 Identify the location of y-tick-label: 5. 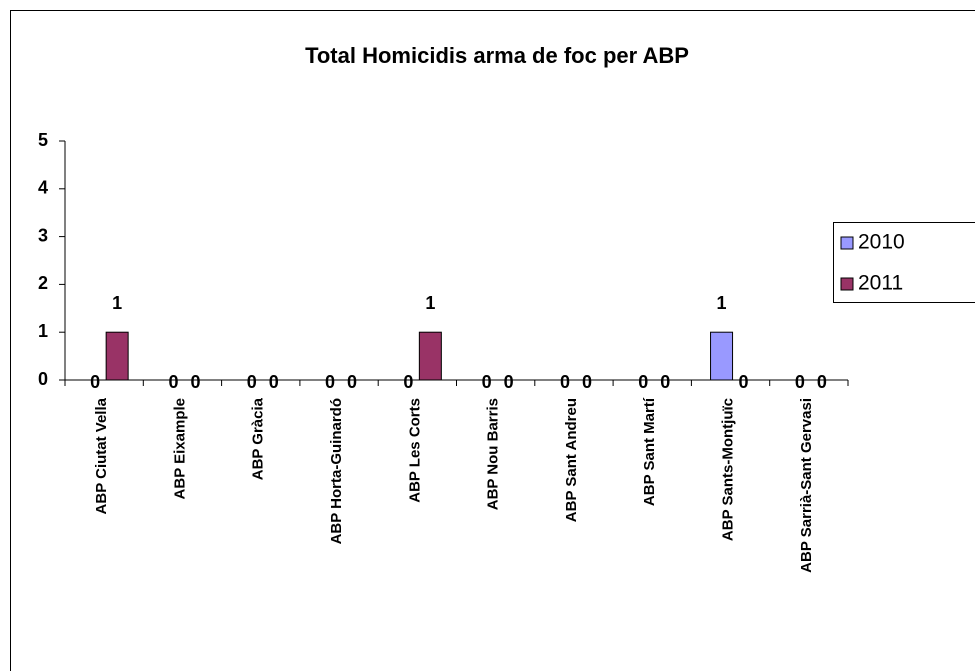
(43, 140).